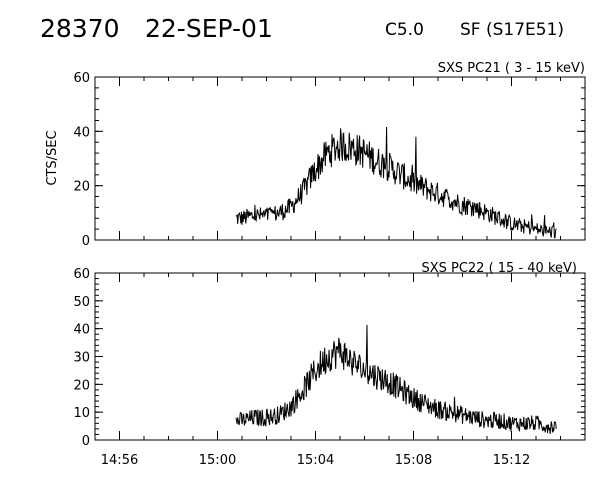 This screenshot has height=480, width=600. I want to click on flare-location: SF (S17E51), so click(512, 30).